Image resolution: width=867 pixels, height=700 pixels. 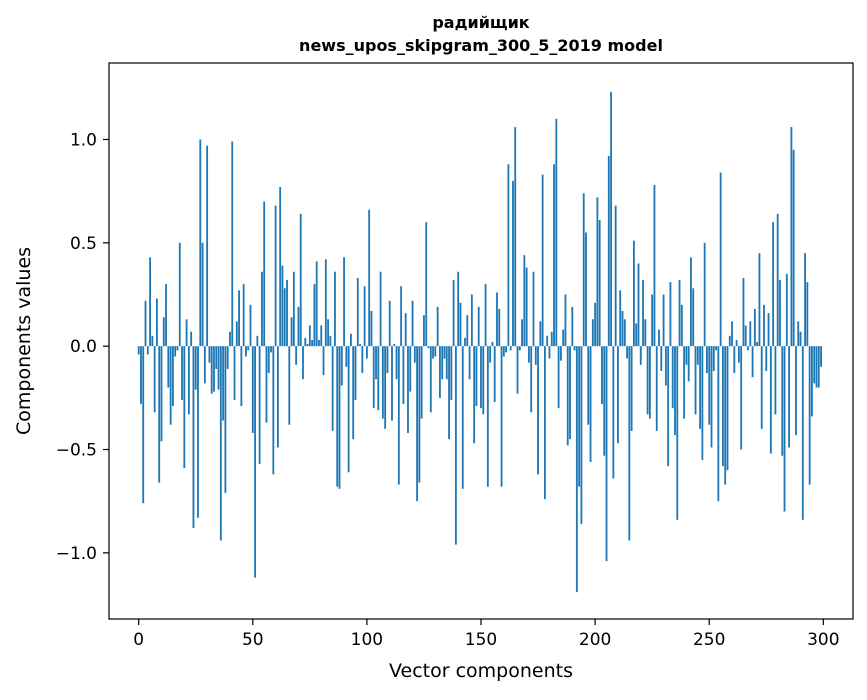 What do you see at coordinates (481, 671) in the screenshot?
I see `x-axis-label: Vector components` at bounding box center [481, 671].